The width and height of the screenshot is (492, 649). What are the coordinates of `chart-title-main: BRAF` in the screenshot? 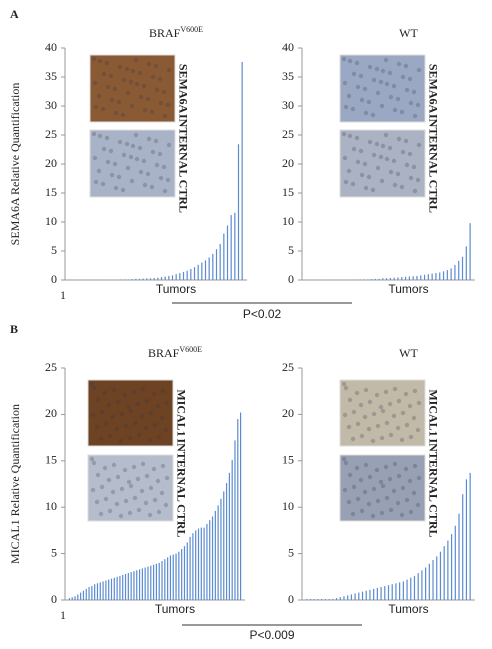 It's located at (164, 353).